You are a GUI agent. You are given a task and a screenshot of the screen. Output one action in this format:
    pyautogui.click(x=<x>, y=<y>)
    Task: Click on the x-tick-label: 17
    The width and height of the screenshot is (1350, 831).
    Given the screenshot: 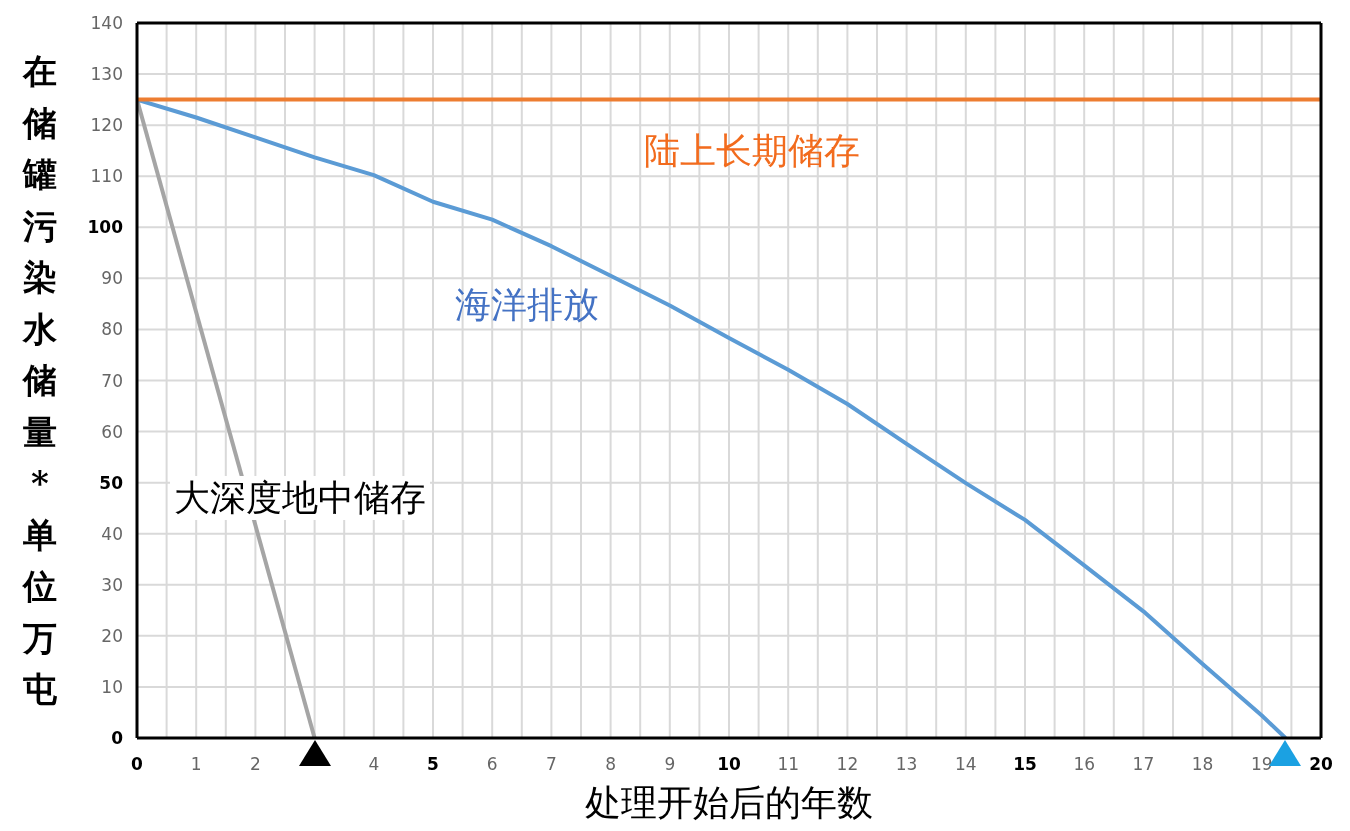 What is the action you would take?
    pyautogui.click(x=1143, y=764)
    